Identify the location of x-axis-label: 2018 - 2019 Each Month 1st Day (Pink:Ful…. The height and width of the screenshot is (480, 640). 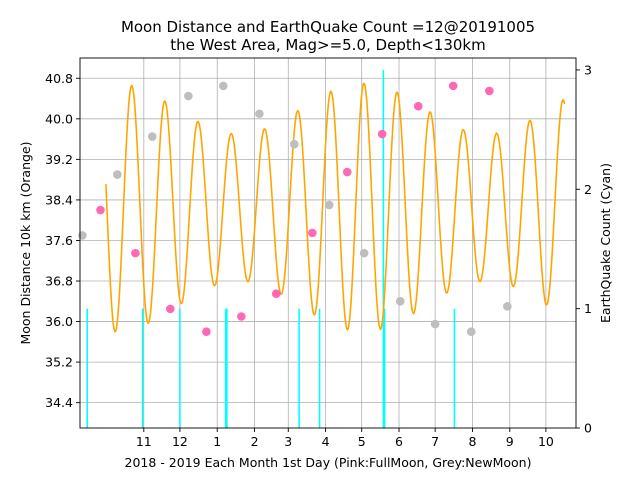
(328, 462).